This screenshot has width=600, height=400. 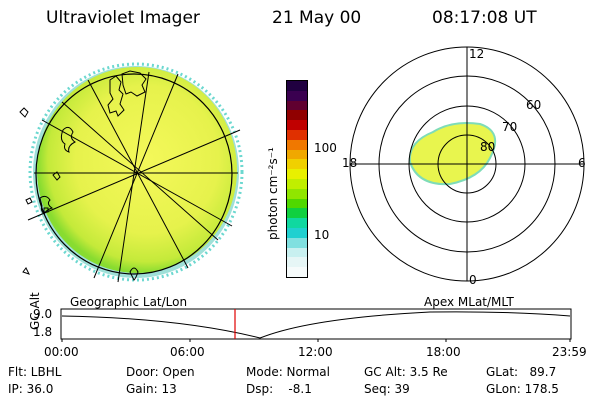 What do you see at coordinates (35, 372) in the screenshot?
I see `filter-status: Flt: LBHL` at bounding box center [35, 372].